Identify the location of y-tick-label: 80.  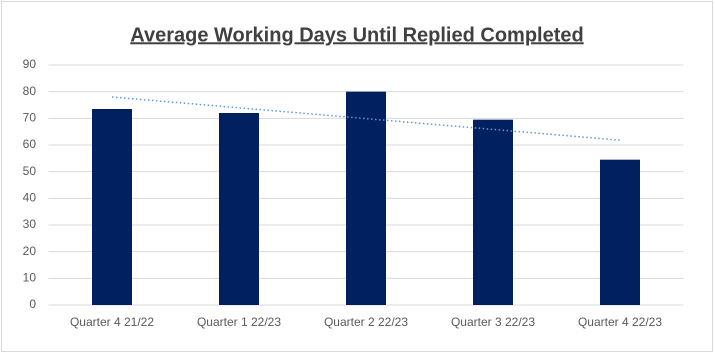
(30, 91).